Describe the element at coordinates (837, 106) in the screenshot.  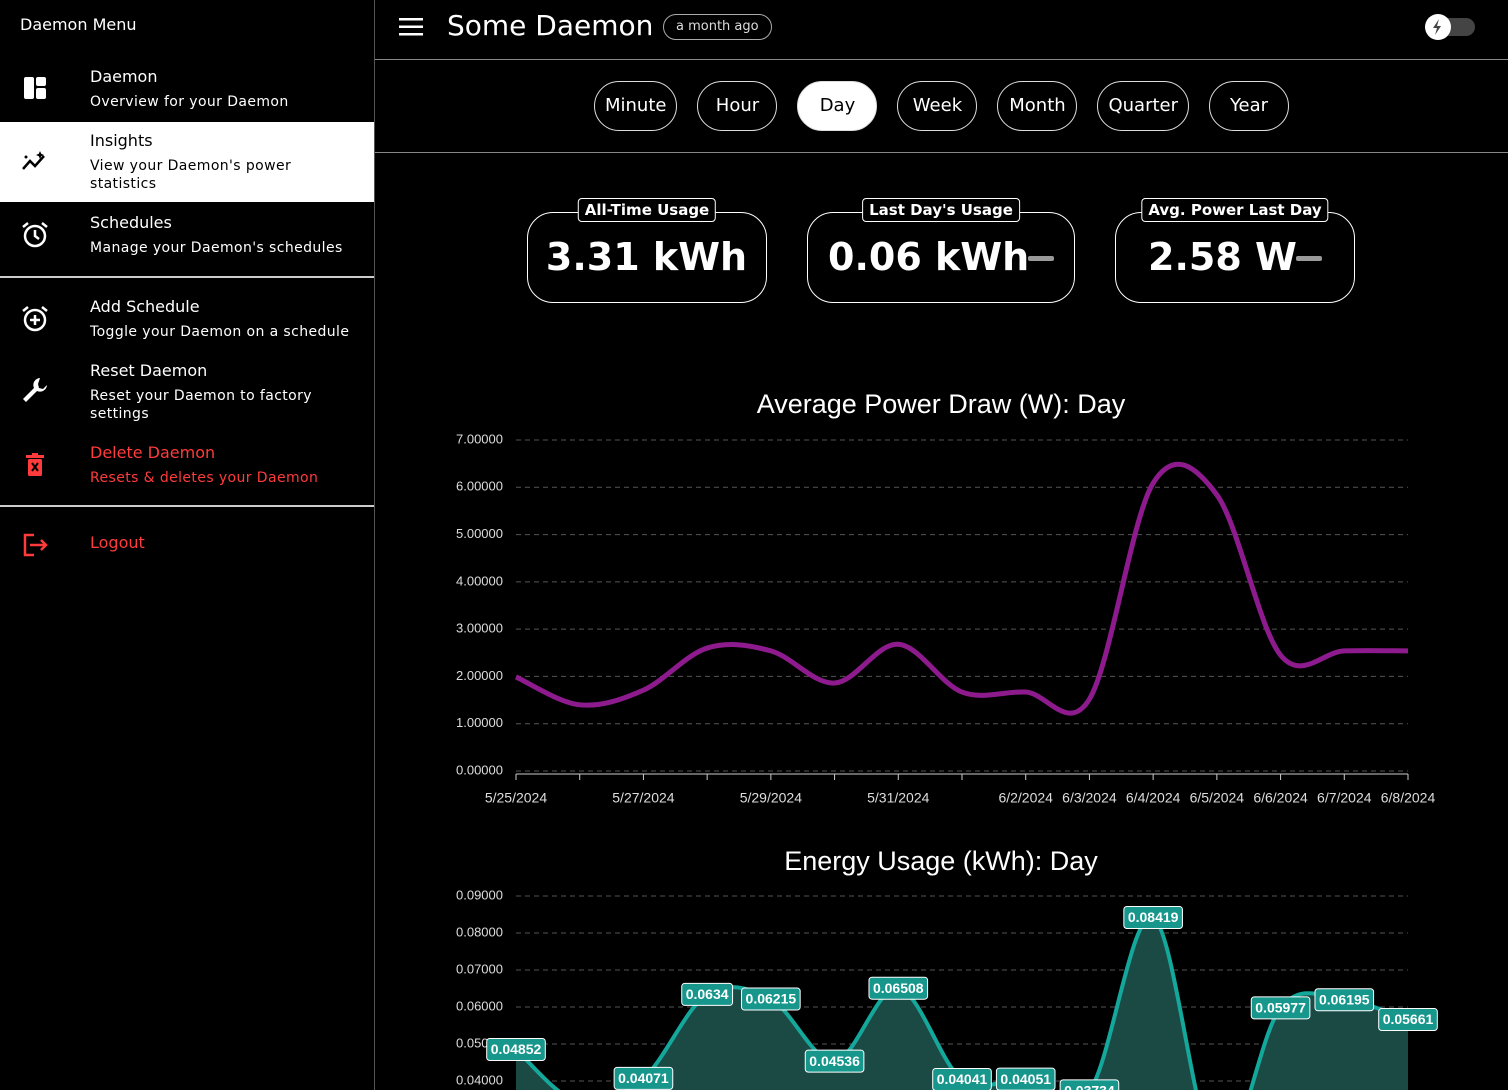
I see `tab: Day` at that location.